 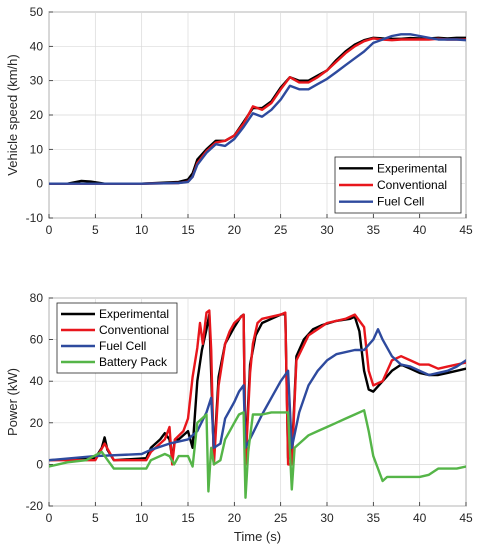 What do you see at coordinates (37, 149) in the screenshot?
I see `y-tick-label: 10` at bounding box center [37, 149].